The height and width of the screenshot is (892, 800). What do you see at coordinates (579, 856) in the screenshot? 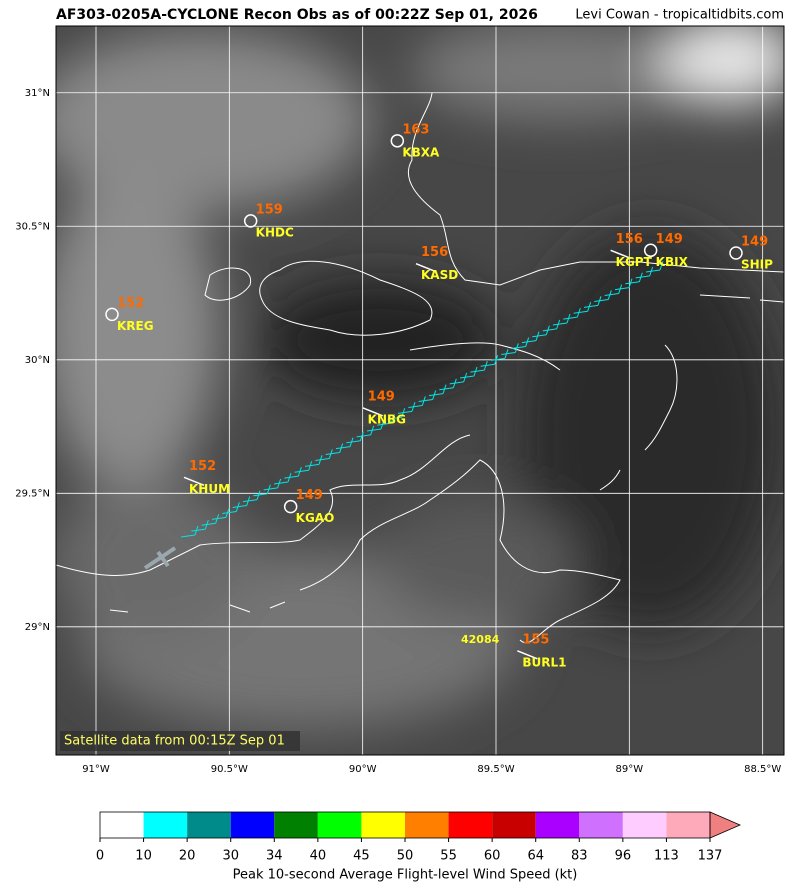
I see `colorbar-tick-label: 83` at bounding box center [579, 856].